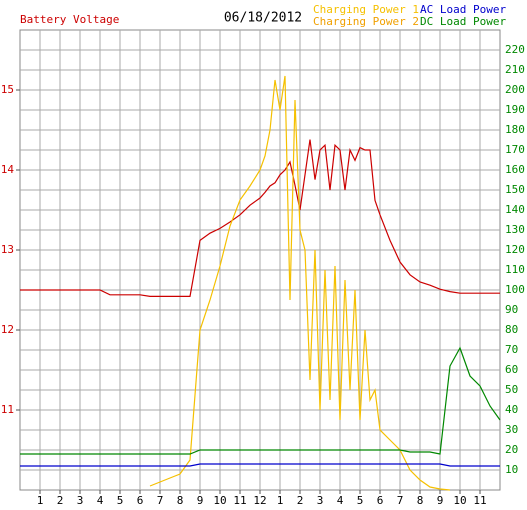 This screenshot has width=527, height=510. What do you see at coordinates (263, 18) in the screenshot?
I see `chart-title: 06/18/2012` at bounding box center [263, 18].